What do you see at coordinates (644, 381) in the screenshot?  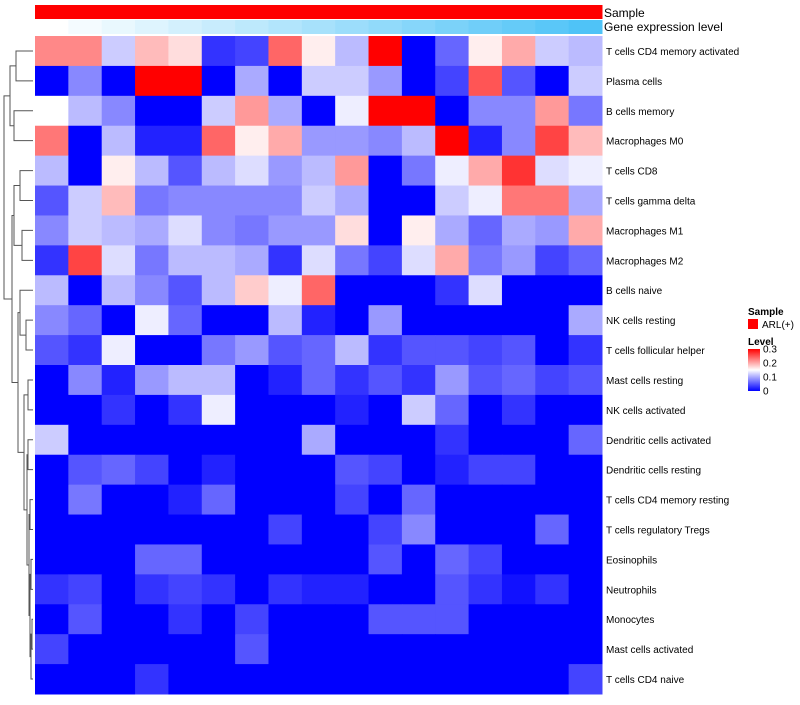 I see `row-label: Mast cells resting` at bounding box center [644, 381].